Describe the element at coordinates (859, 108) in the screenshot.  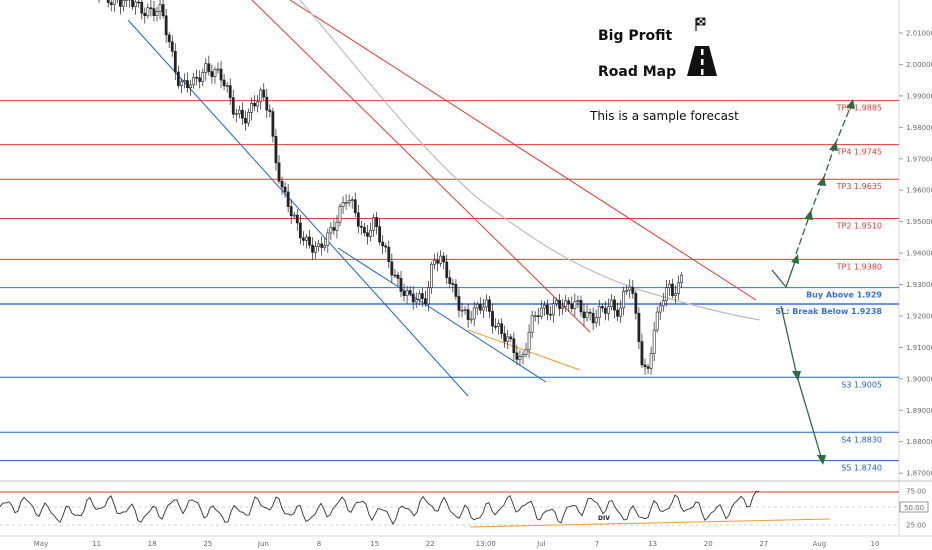
I see `level-label-tp5: TP5 1.9885` at that location.